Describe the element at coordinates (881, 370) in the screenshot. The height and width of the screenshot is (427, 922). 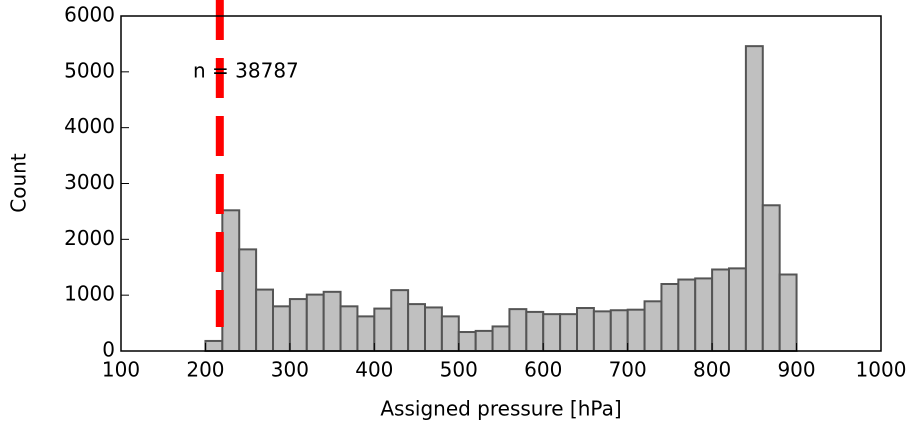
I see `x-tick-label: 1000` at that location.